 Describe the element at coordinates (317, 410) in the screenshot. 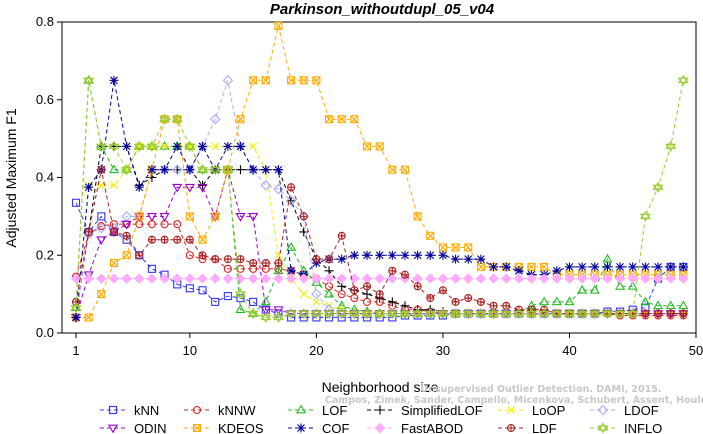

I see `legend-item: LOF` at that location.